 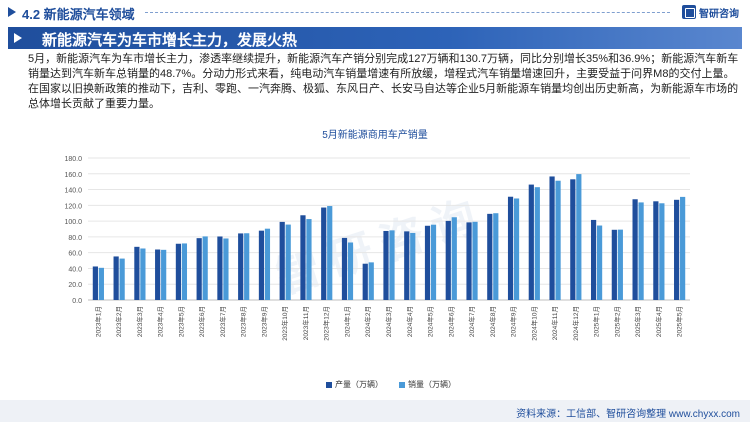 What do you see at coordinates (75, 254) in the screenshot?
I see `y-tick-label: 60.0` at bounding box center [75, 254].